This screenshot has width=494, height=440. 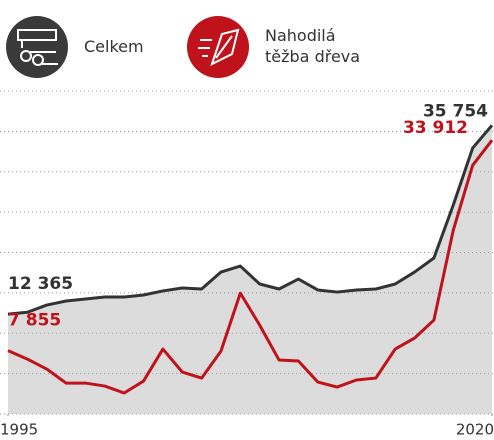 What do you see at coordinates (19, 430) in the screenshot?
I see `x-tick-label: 1995` at bounding box center [19, 430].